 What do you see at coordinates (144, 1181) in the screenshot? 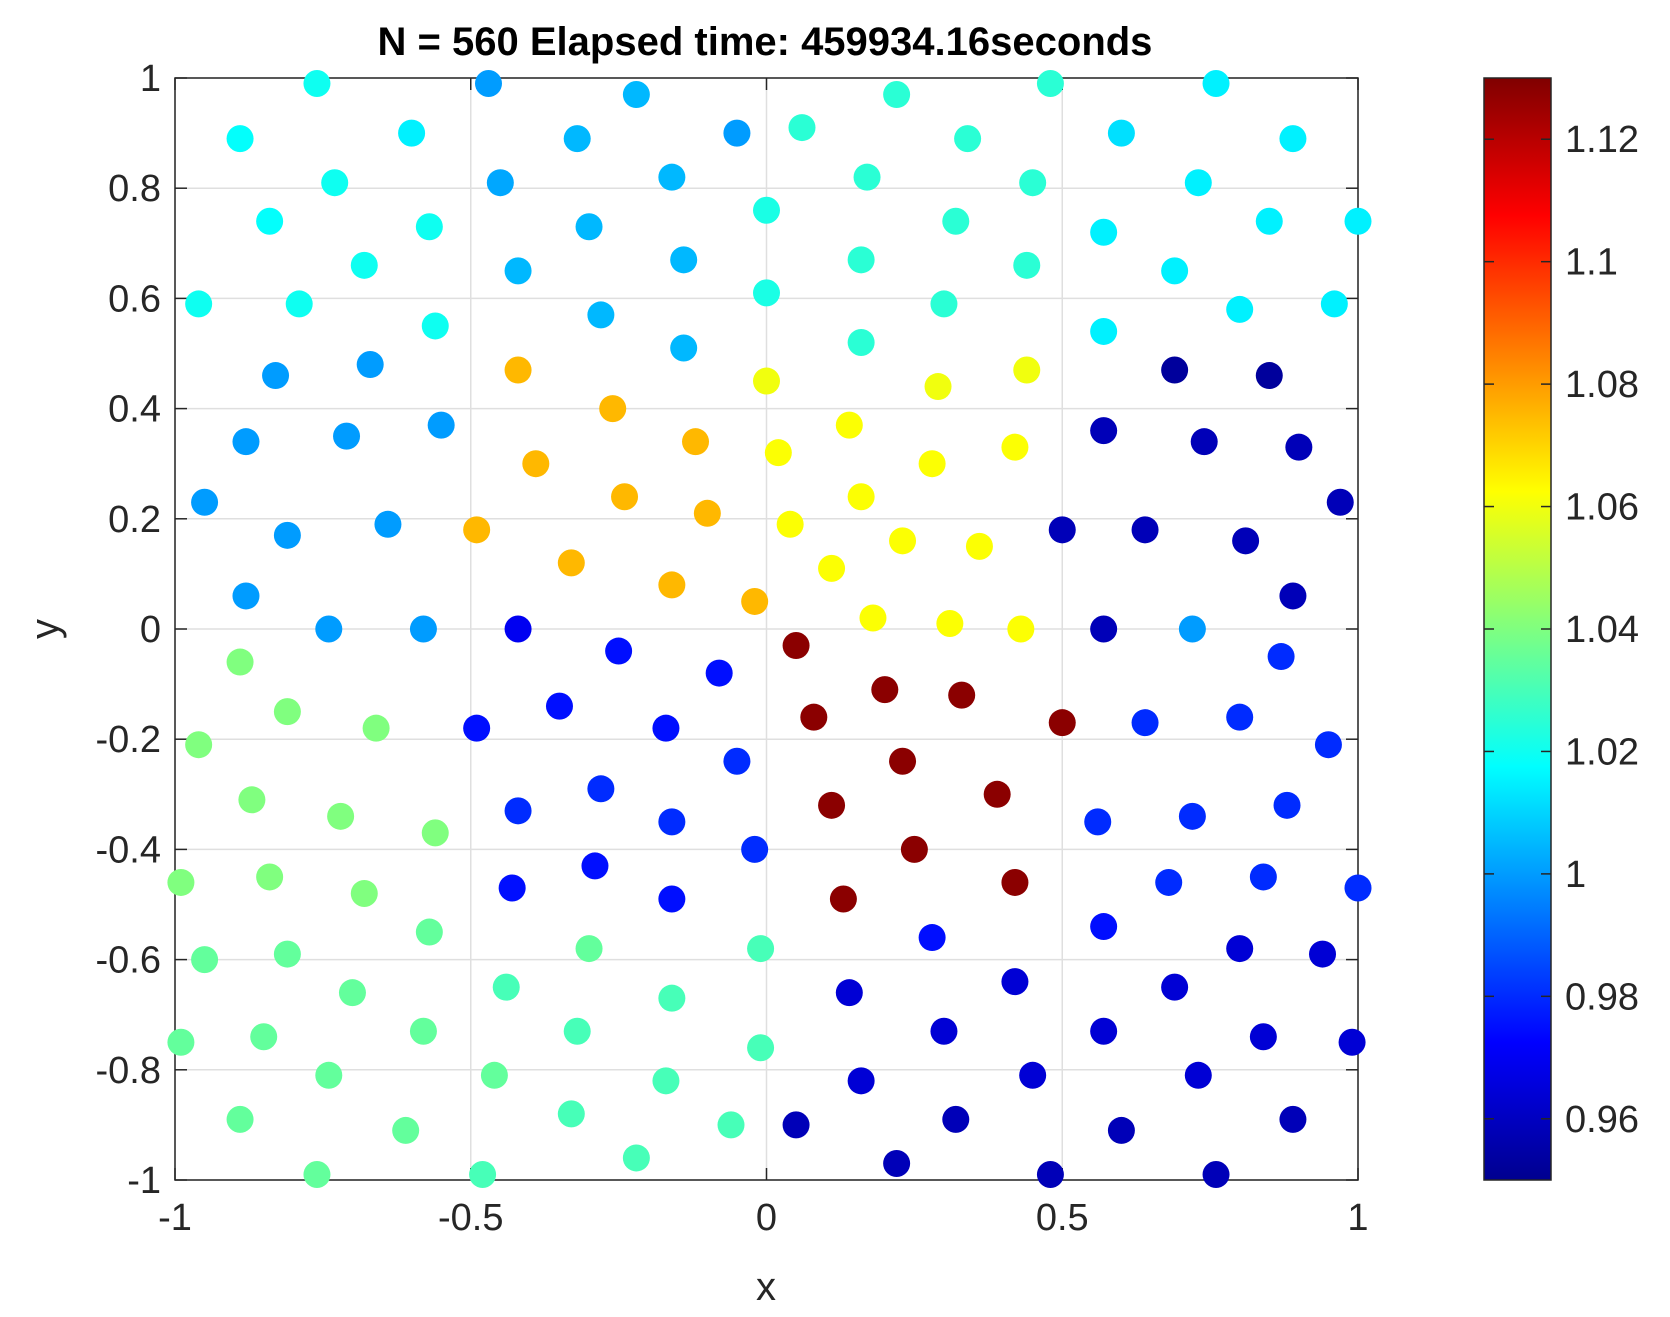
I see `y-tick-label: -1` at bounding box center [144, 1181].